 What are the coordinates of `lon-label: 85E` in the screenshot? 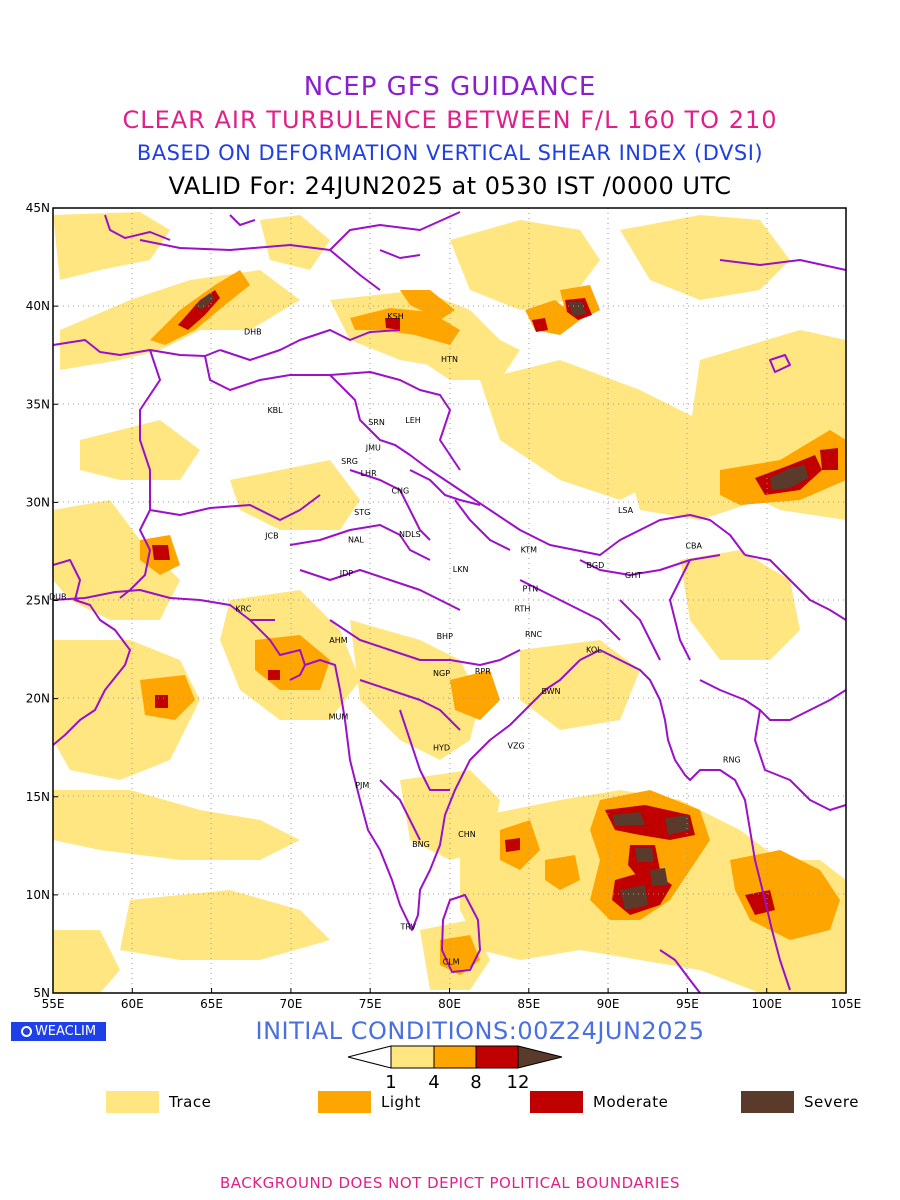 It's located at (528, 1004).